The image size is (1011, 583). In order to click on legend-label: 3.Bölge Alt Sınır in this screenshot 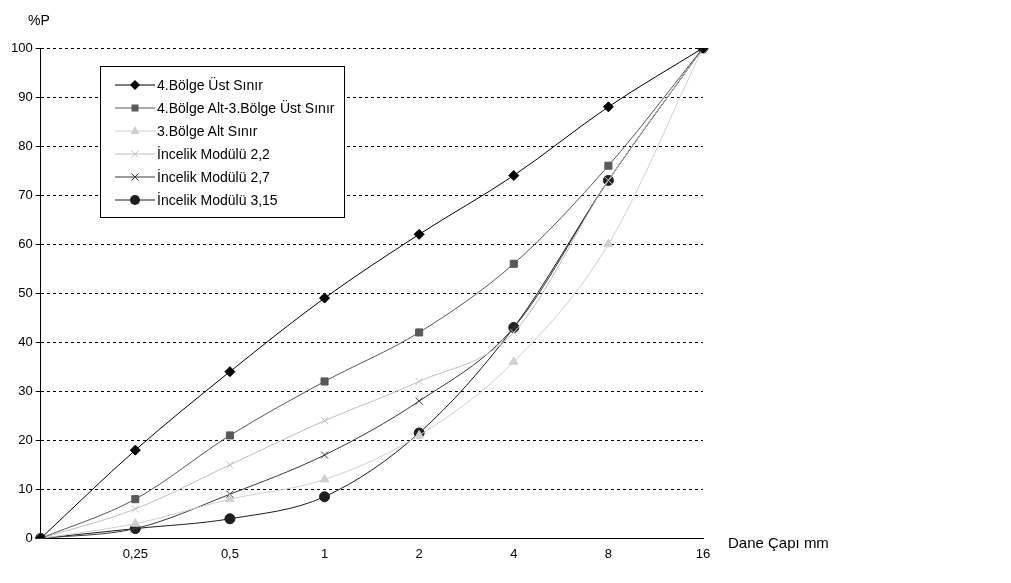, I will do `click(207, 130)`.